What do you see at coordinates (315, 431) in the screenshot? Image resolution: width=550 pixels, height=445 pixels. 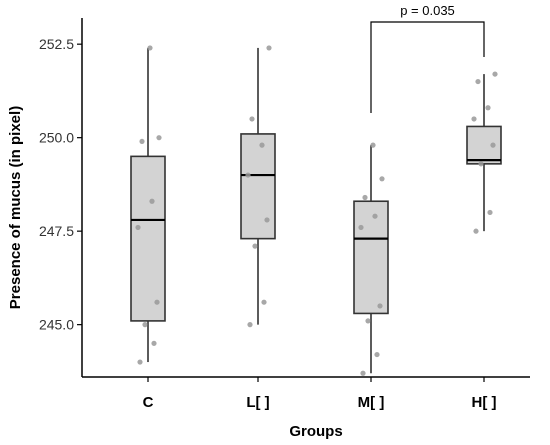 I see `x-axis-title: Groups` at bounding box center [315, 431].